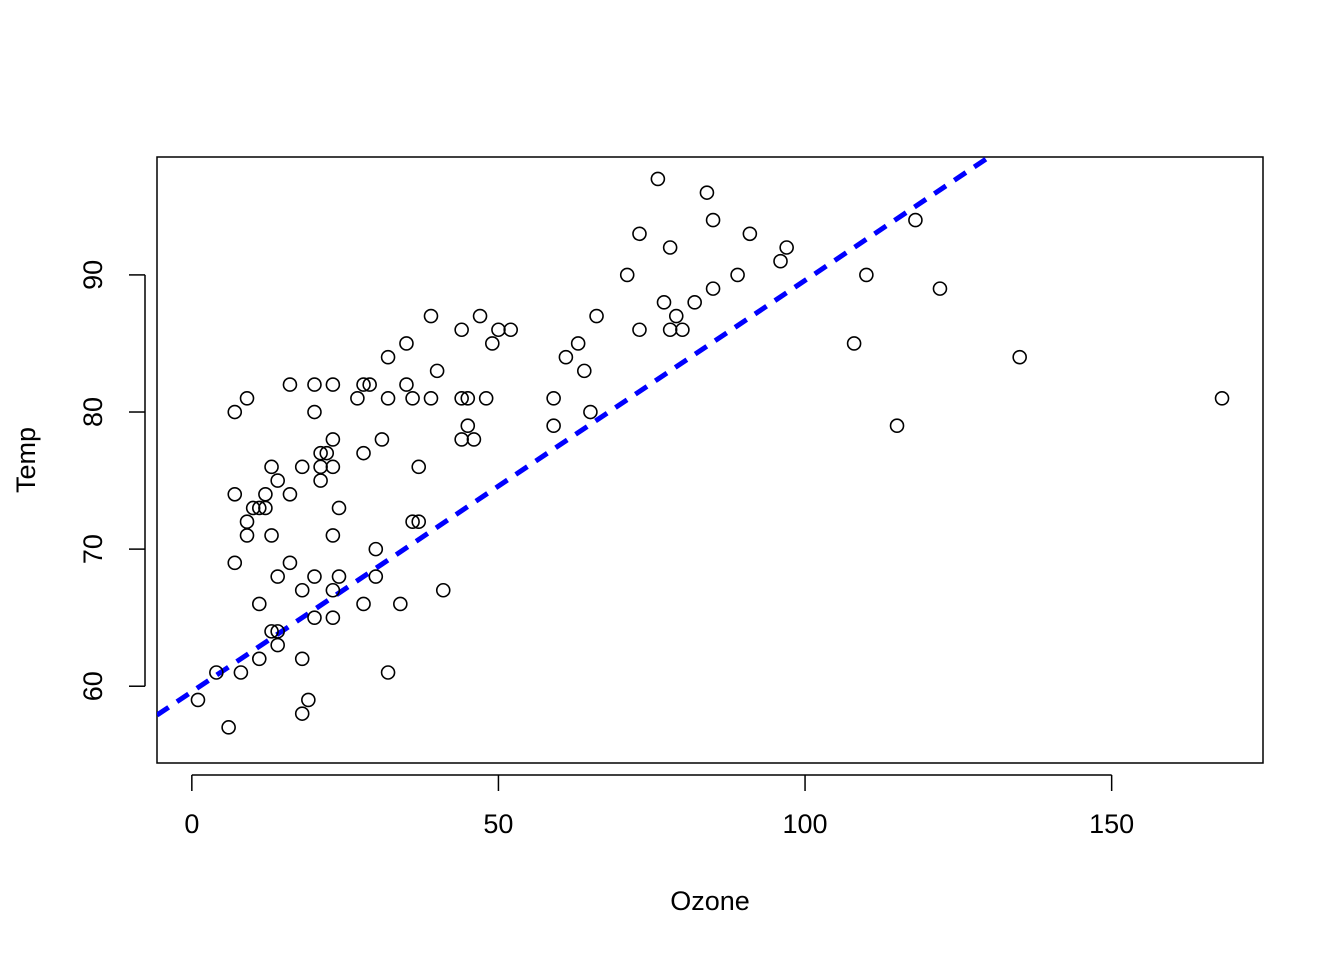 This screenshot has height=960, width=1344. What do you see at coordinates (26, 460) in the screenshot?
I see `y-axis-title: Temp` at bounding box center [26, 460].